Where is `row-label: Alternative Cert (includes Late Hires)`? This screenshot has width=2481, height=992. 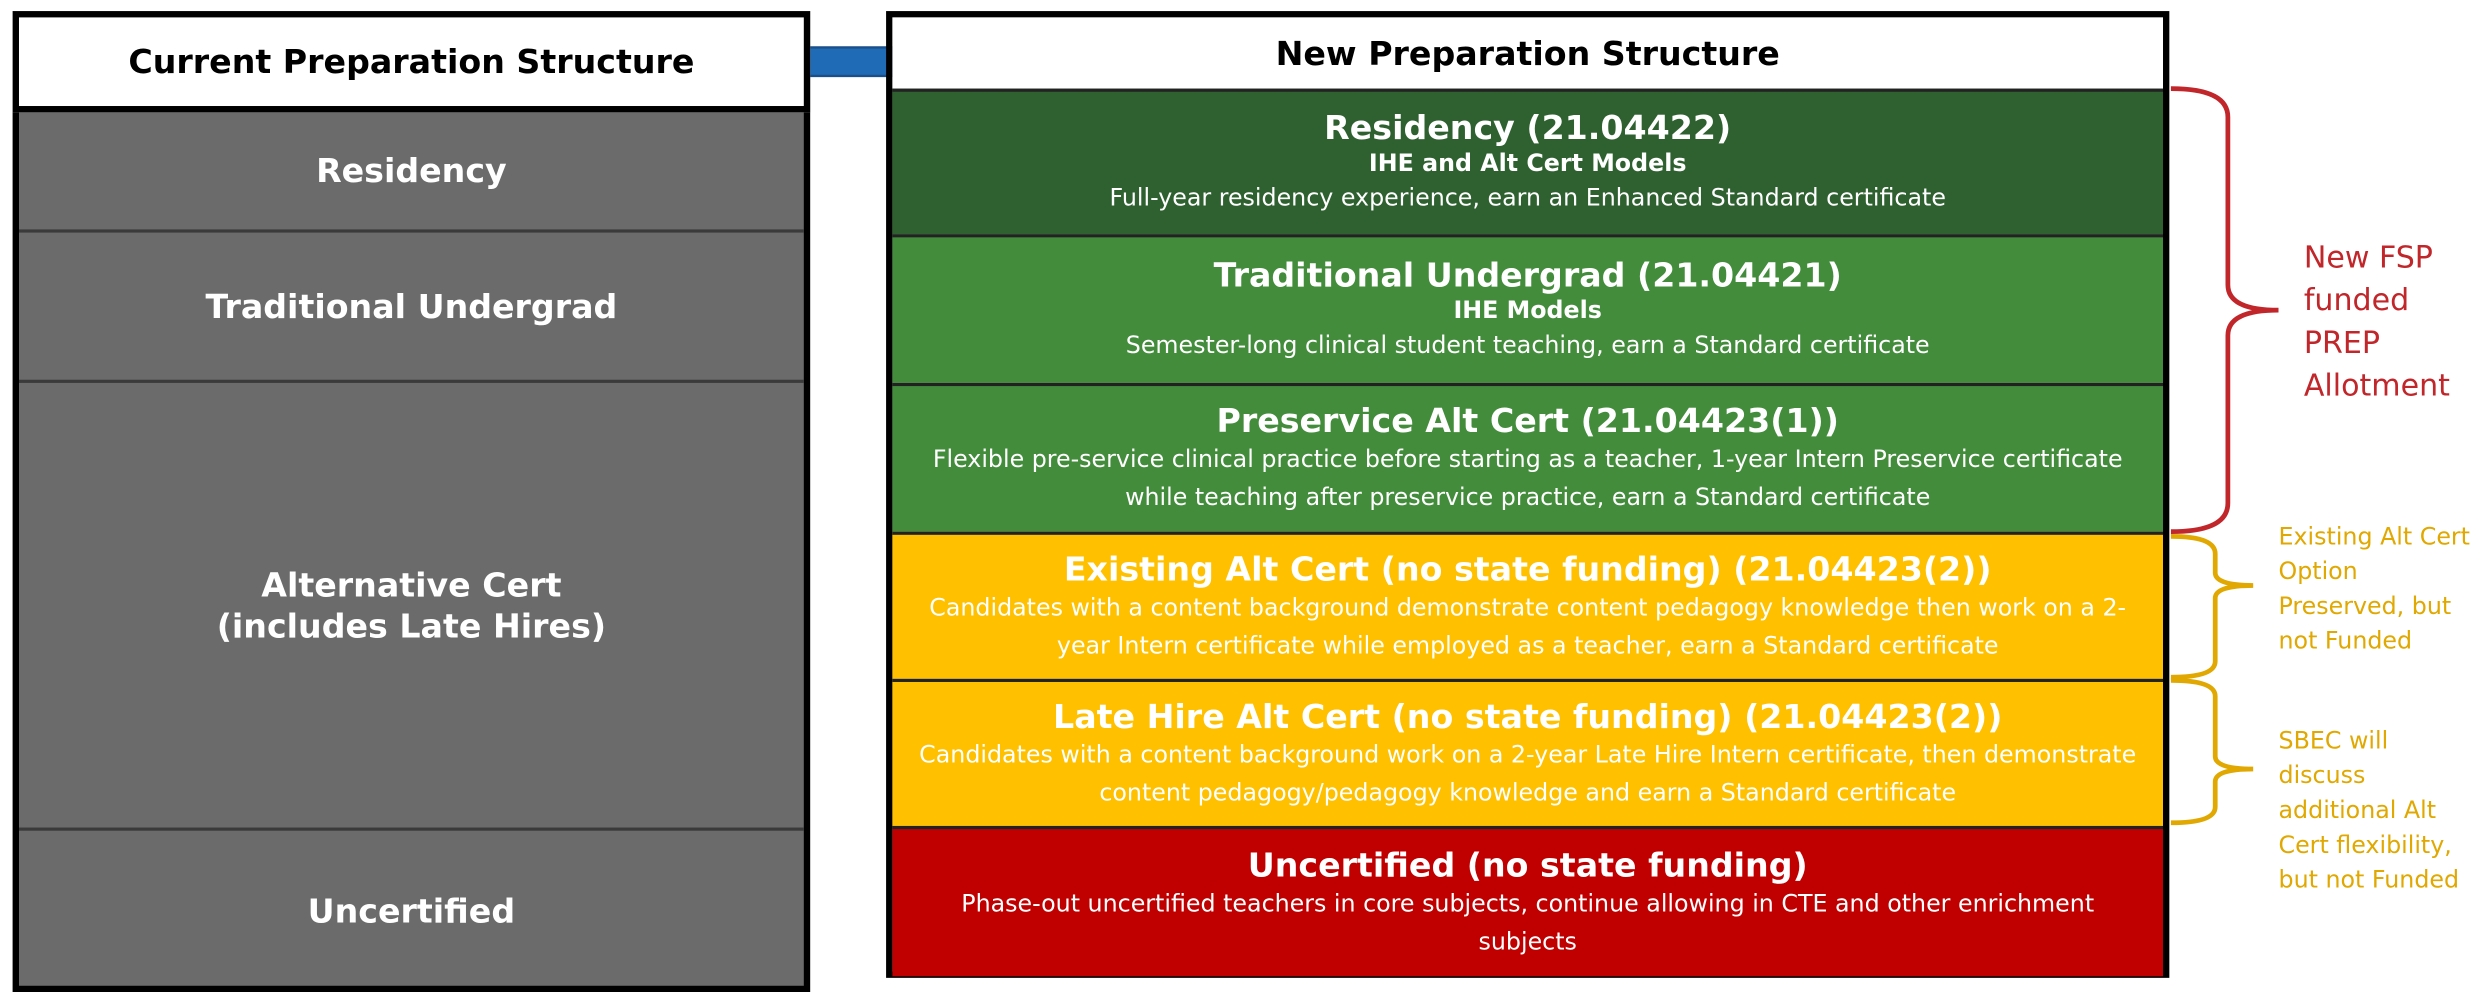
row-label: Alternative Cert (includes Late Hires) is located at coordinates (411, 605).